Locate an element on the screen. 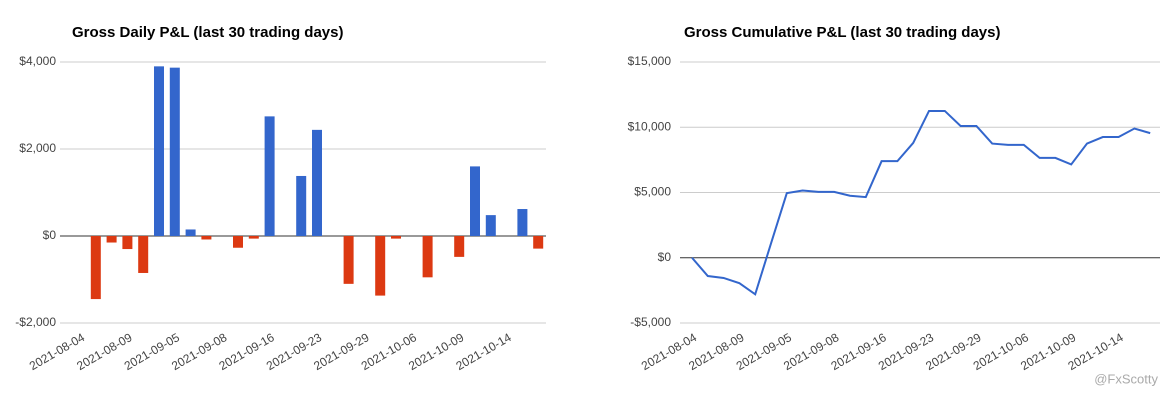 Image resolution: width=1172 pixels, height=408 pixels. y-tick-label: $5,000 is located at coordinates (652, 192).